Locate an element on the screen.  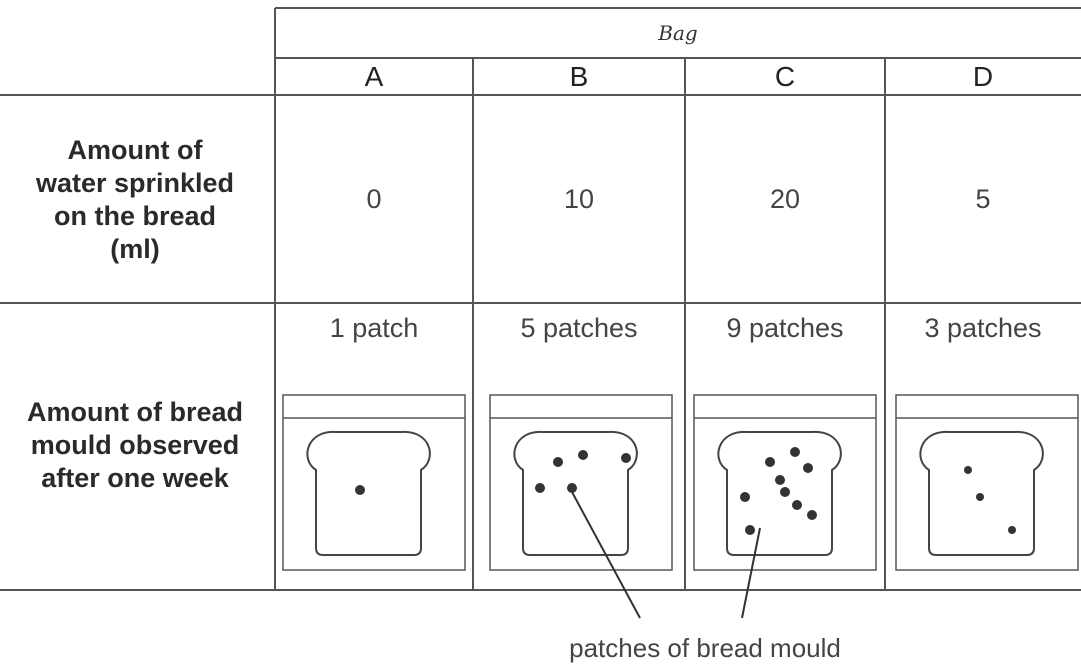
column-header: D is located at coordinates (983, 76).